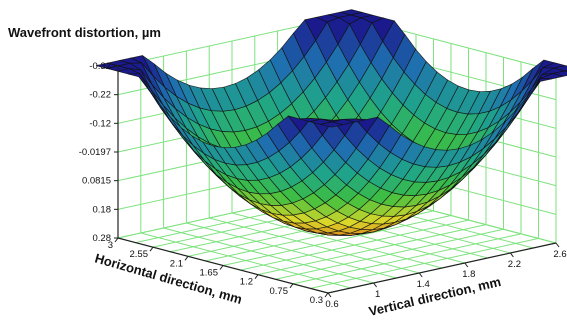  I want to click on x-axis-title: Horizontal direction, mm, so click(168, 278).